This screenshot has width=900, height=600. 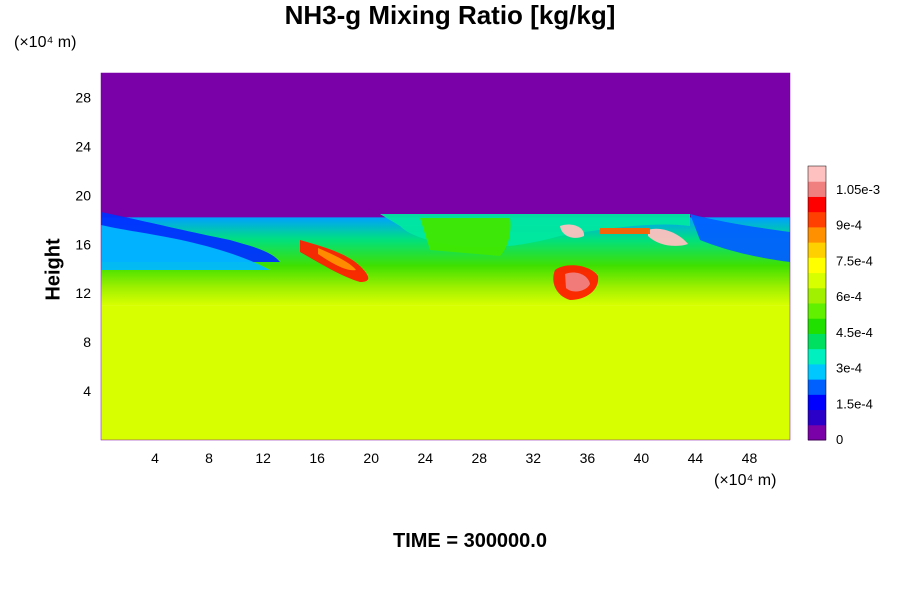 What do you see at coordinates (642, 458) in the screenshot?
I see `x-tick-label: 40` at bounding box center [642, 458].